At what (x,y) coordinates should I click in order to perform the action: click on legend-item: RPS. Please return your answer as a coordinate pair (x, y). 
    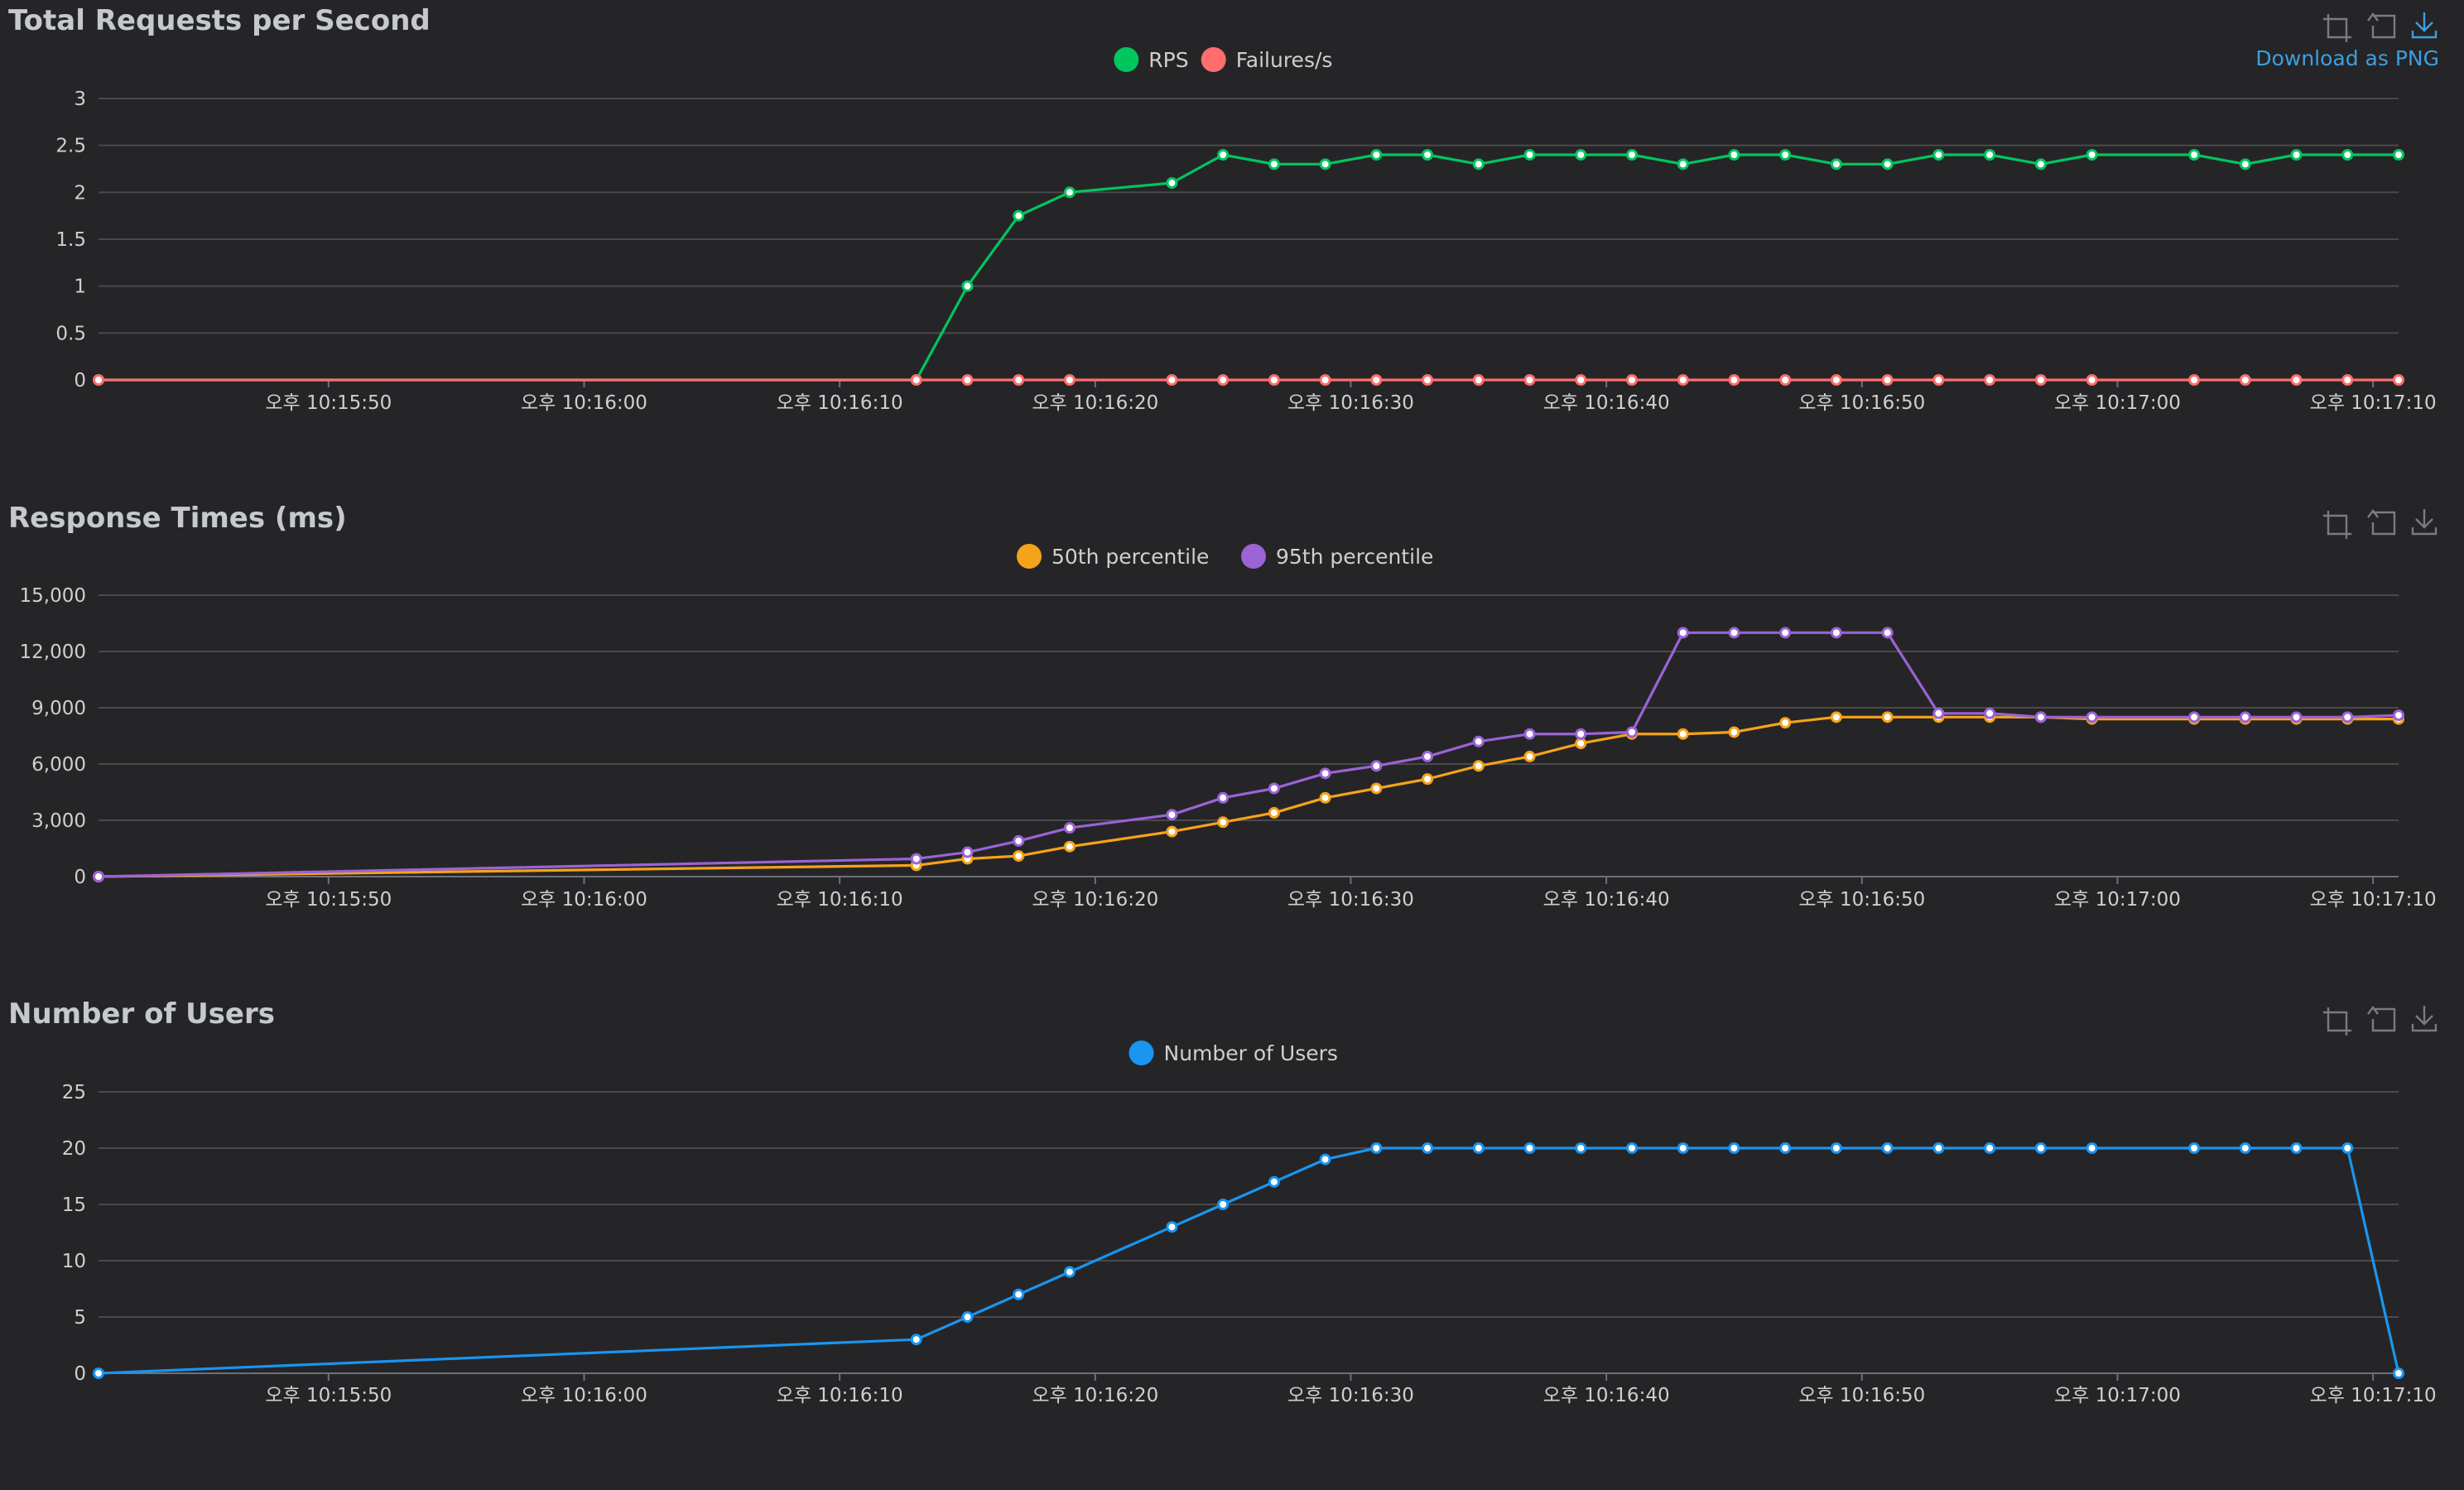
    Looking at the image, I should click on (1151, 59).